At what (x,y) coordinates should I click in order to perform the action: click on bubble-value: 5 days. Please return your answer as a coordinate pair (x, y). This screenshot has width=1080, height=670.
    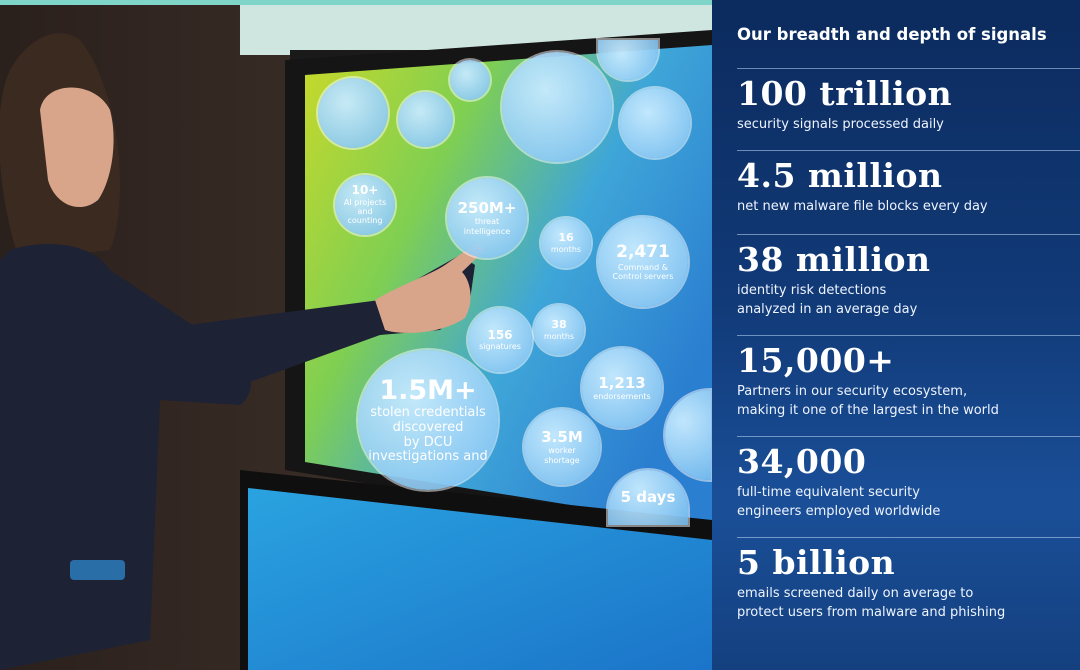
    Looking at the image, I should click on (648, 496).